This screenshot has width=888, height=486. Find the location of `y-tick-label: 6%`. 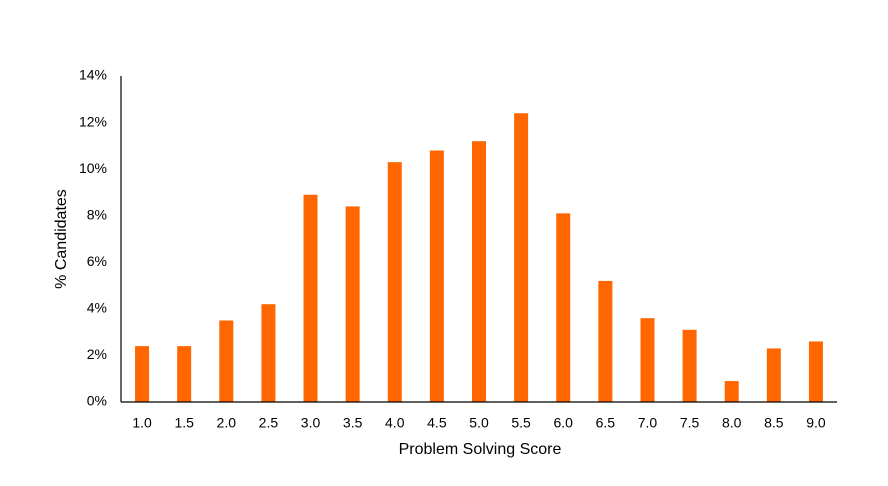

y-tick-label: 6% is located at coordinates (97, 261).